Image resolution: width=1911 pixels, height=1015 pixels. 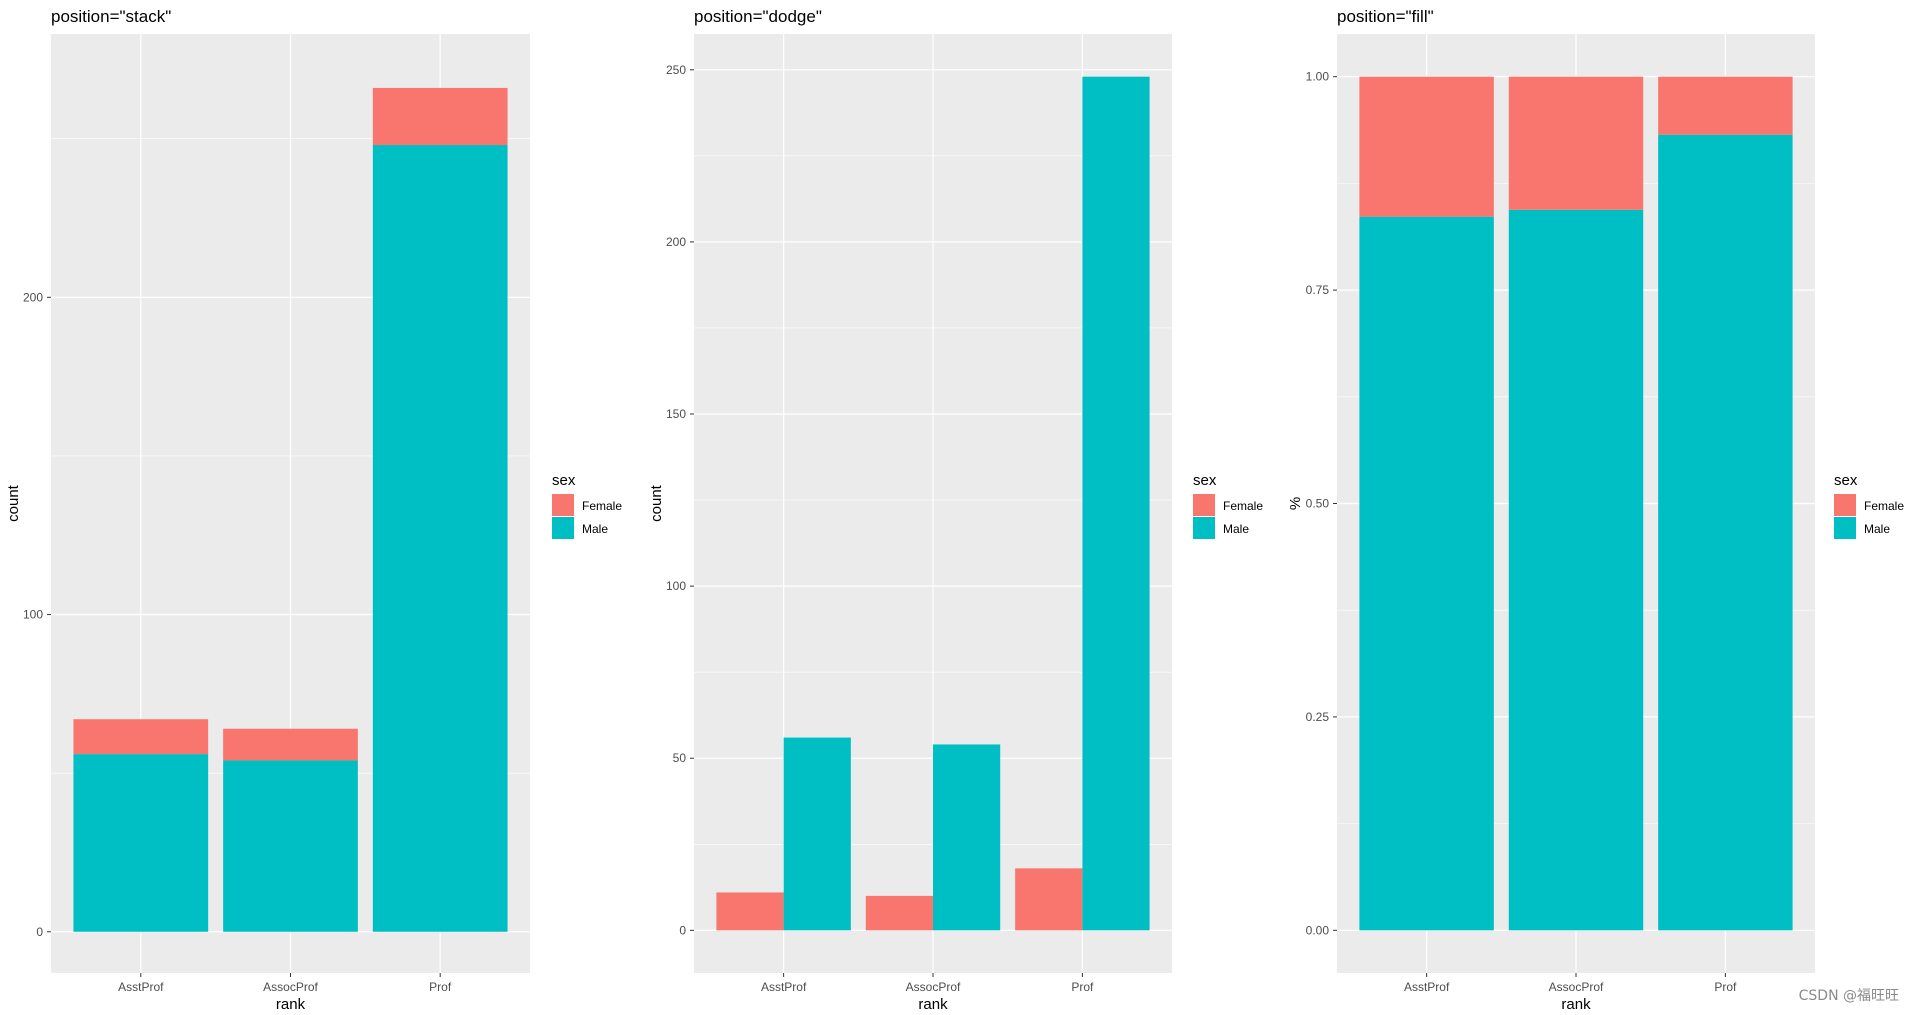 I want to click on y-tick-label: 0.25, so click(x=1318, y=717).